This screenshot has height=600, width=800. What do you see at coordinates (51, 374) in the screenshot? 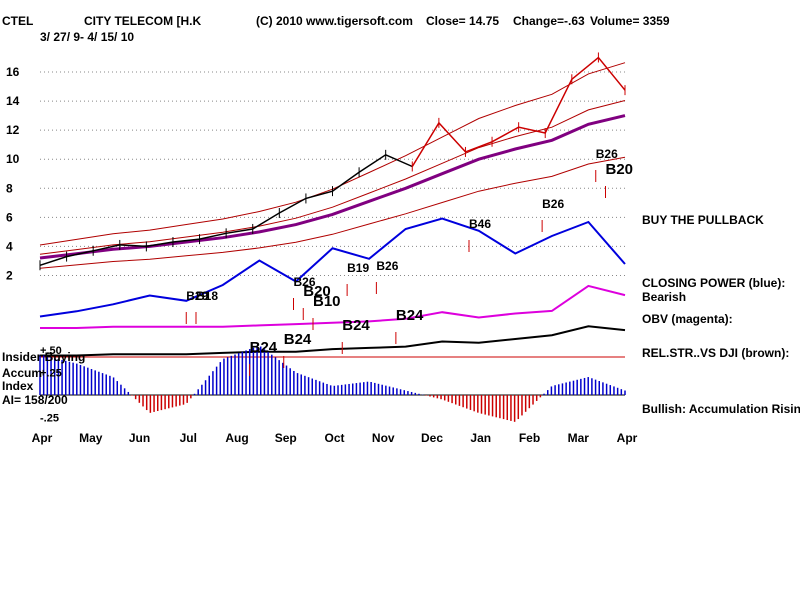
I see `acc-tick-1: +.25` at bounding box center [51, 374].